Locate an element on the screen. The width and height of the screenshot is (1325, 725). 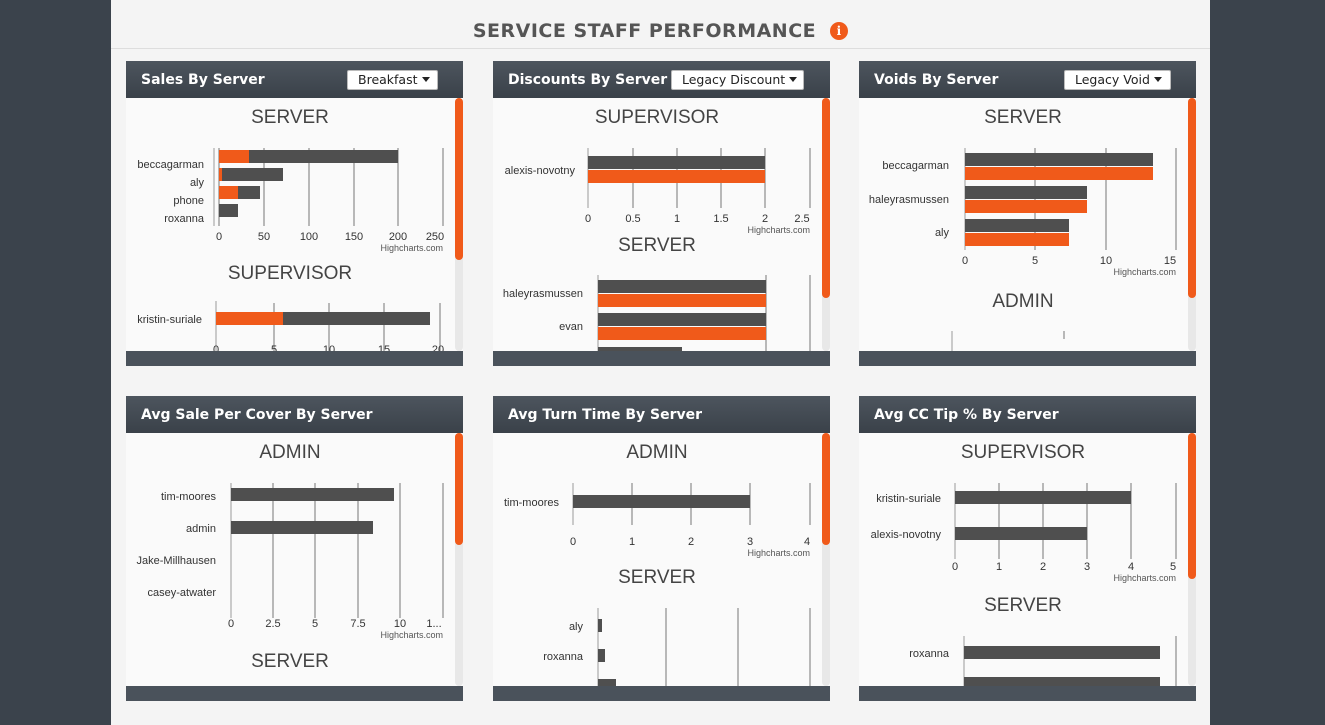
axis-tick-label: 2 is located at coordinates (1043, 567).